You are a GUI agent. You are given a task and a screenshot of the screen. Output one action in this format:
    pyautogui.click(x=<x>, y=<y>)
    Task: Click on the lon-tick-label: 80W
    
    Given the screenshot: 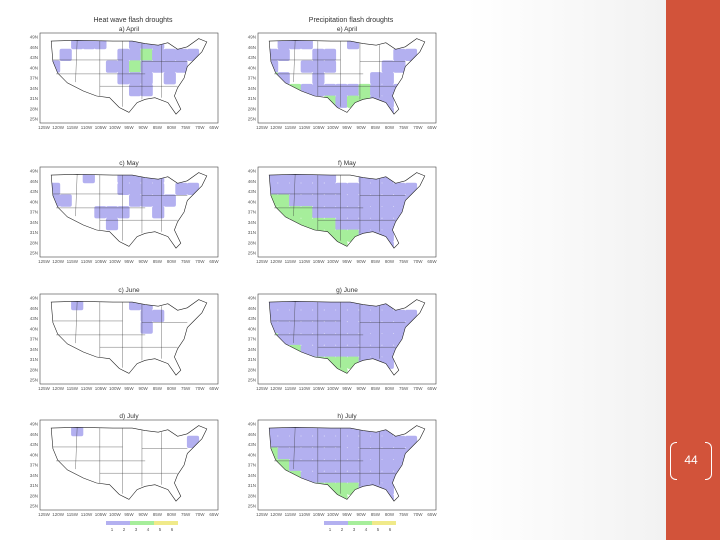 What is the action you would take?
    pyautogui.click(x=390, y=514)
    